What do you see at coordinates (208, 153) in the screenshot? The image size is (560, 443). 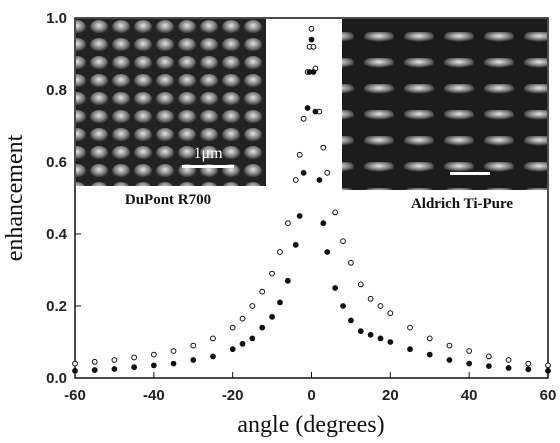 I see `scale-label: 1μm` at bounding box center [208, 153].